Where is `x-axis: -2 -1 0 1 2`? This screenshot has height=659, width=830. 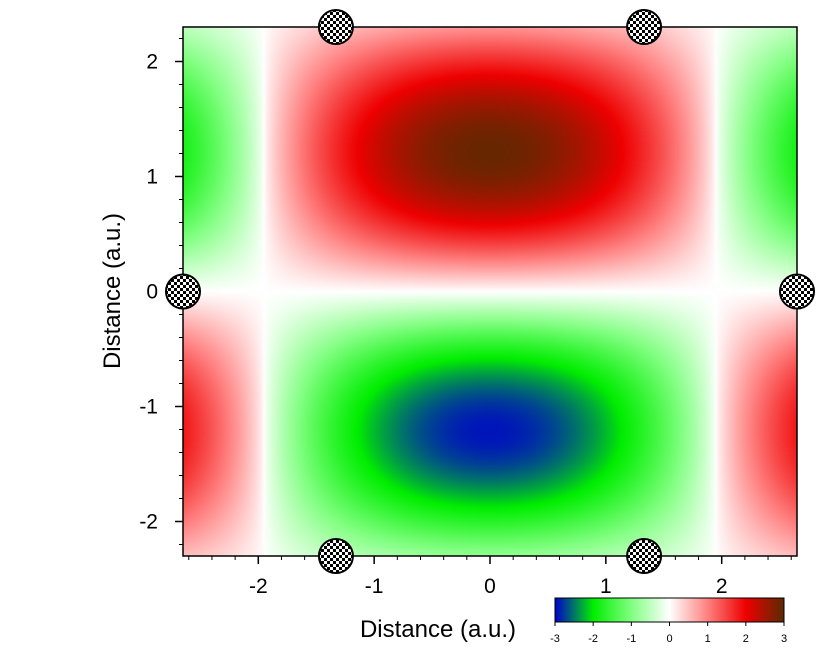
x-axis: -2 -1 0 1 2 is located at coordinates (490, 577).